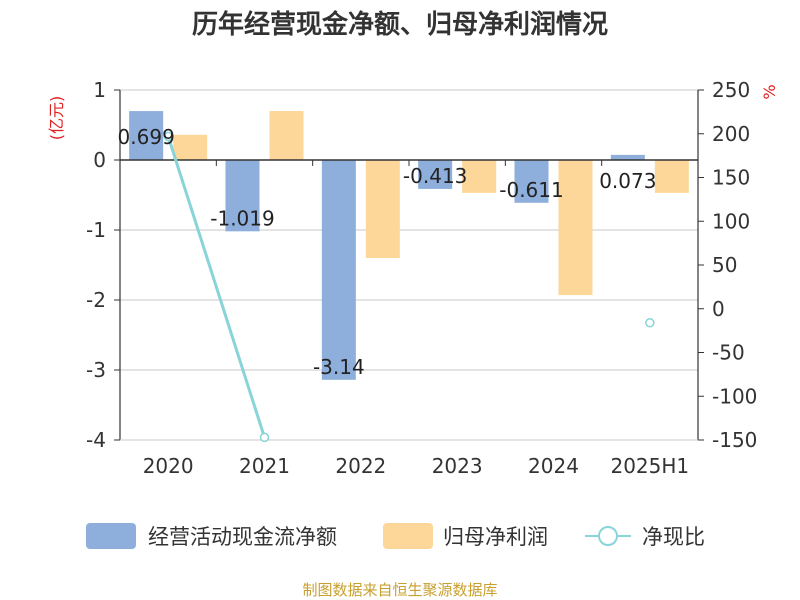 The height and width of the screenshot is (600, 800). I want to click on data-label: -0.413, so click(435, 176).